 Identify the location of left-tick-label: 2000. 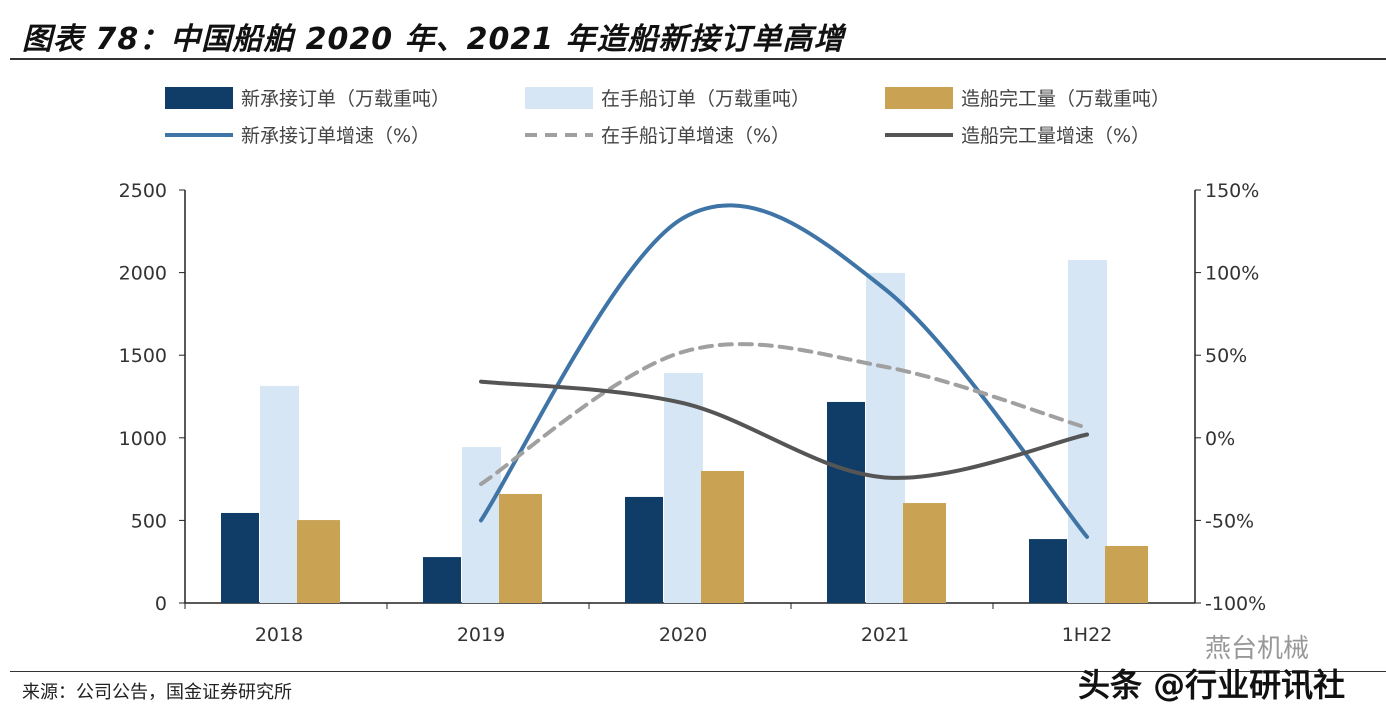
(143, 274).